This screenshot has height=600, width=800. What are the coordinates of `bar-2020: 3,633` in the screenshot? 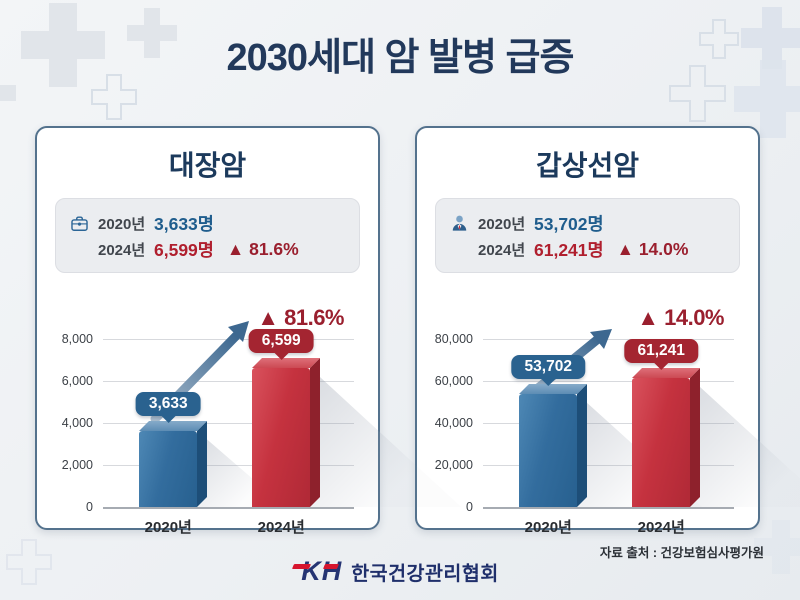 It's located at (210, 449).